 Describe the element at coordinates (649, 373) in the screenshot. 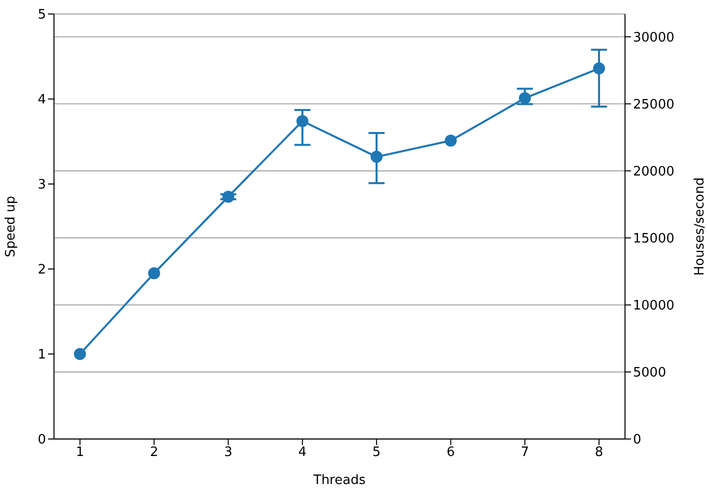

I see `y2-tick-label: 5000` at that location.